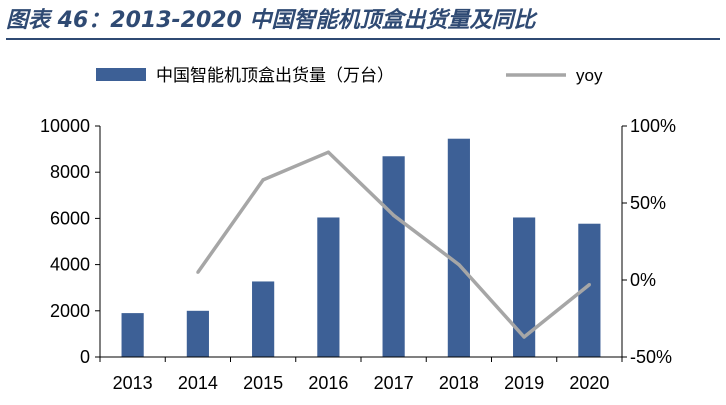 This screenshot has width=726, height=405. I want to click on x-tick-label: 2019, so click(524, 383).